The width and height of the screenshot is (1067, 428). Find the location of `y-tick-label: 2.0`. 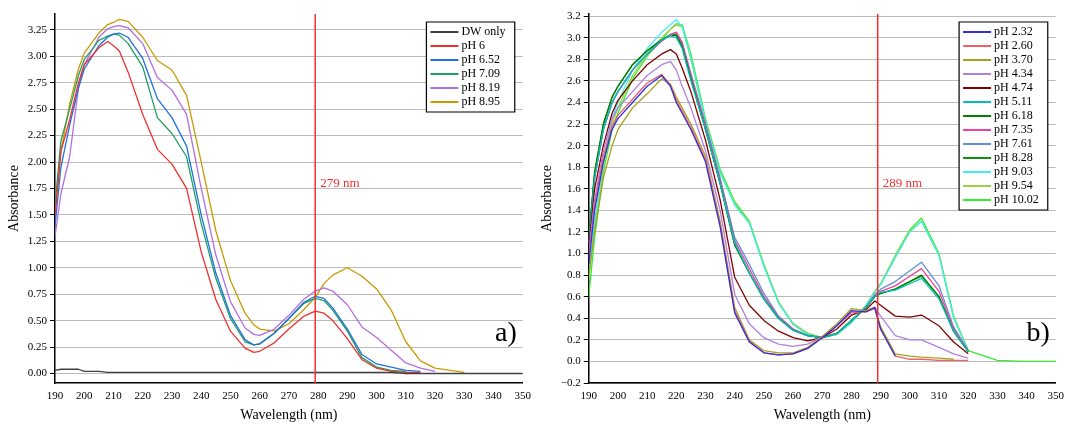

y-tick-label: 2.0 is located at coordinates (574, 144).